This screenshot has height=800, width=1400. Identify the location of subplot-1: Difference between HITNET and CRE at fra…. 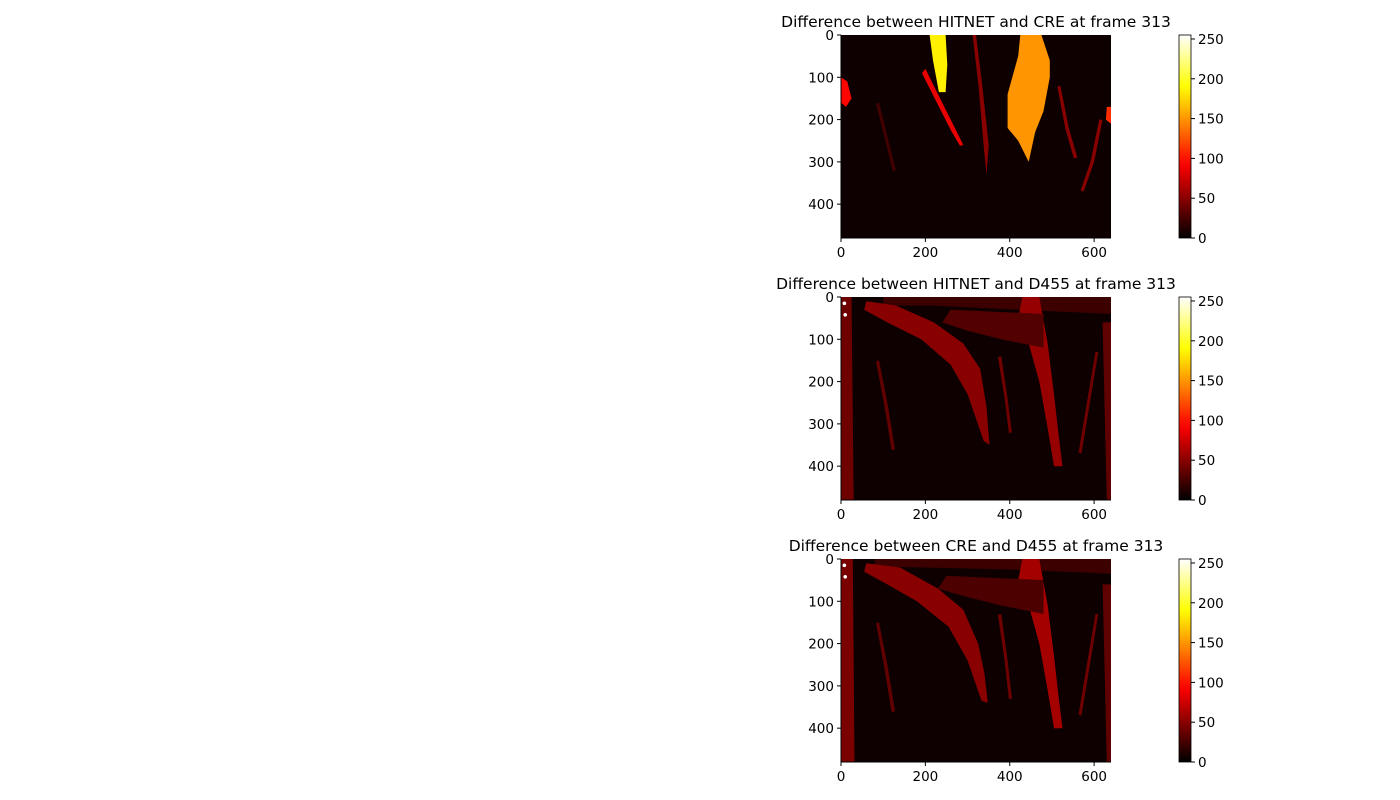
(1002, 137).